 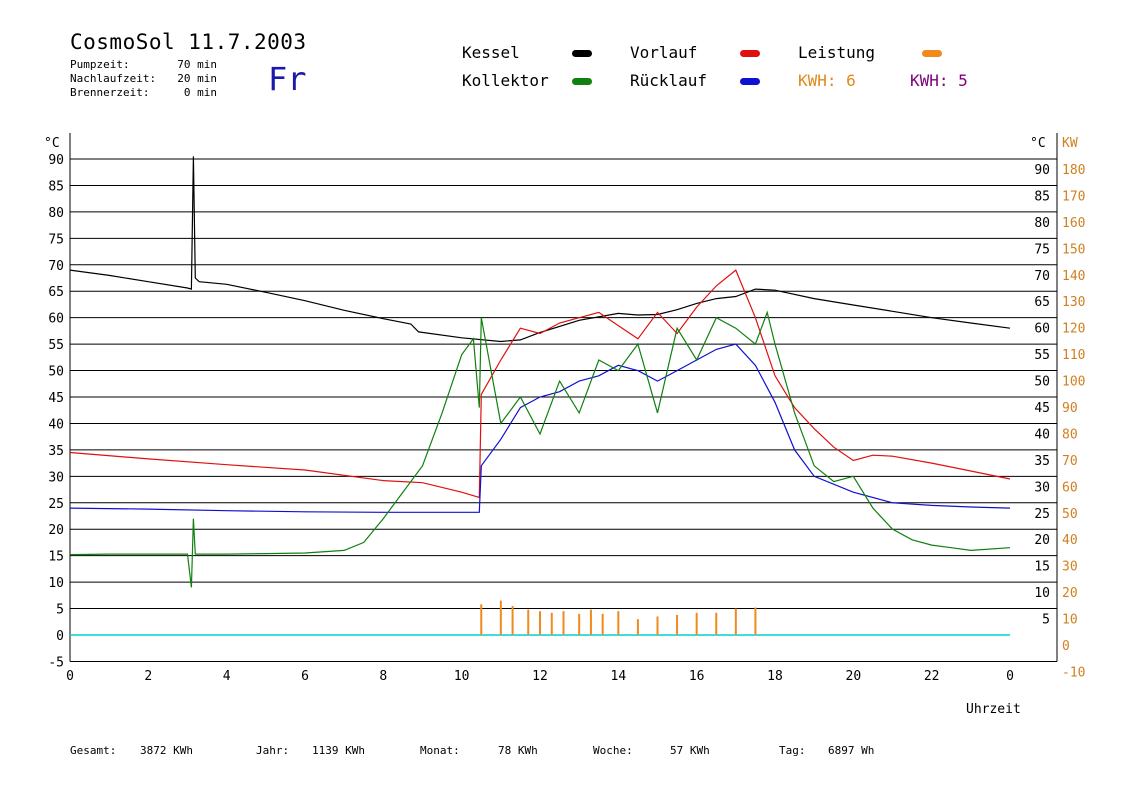 I want to click on y-tick-right-kw: 120, so click(x=1073, y=329).